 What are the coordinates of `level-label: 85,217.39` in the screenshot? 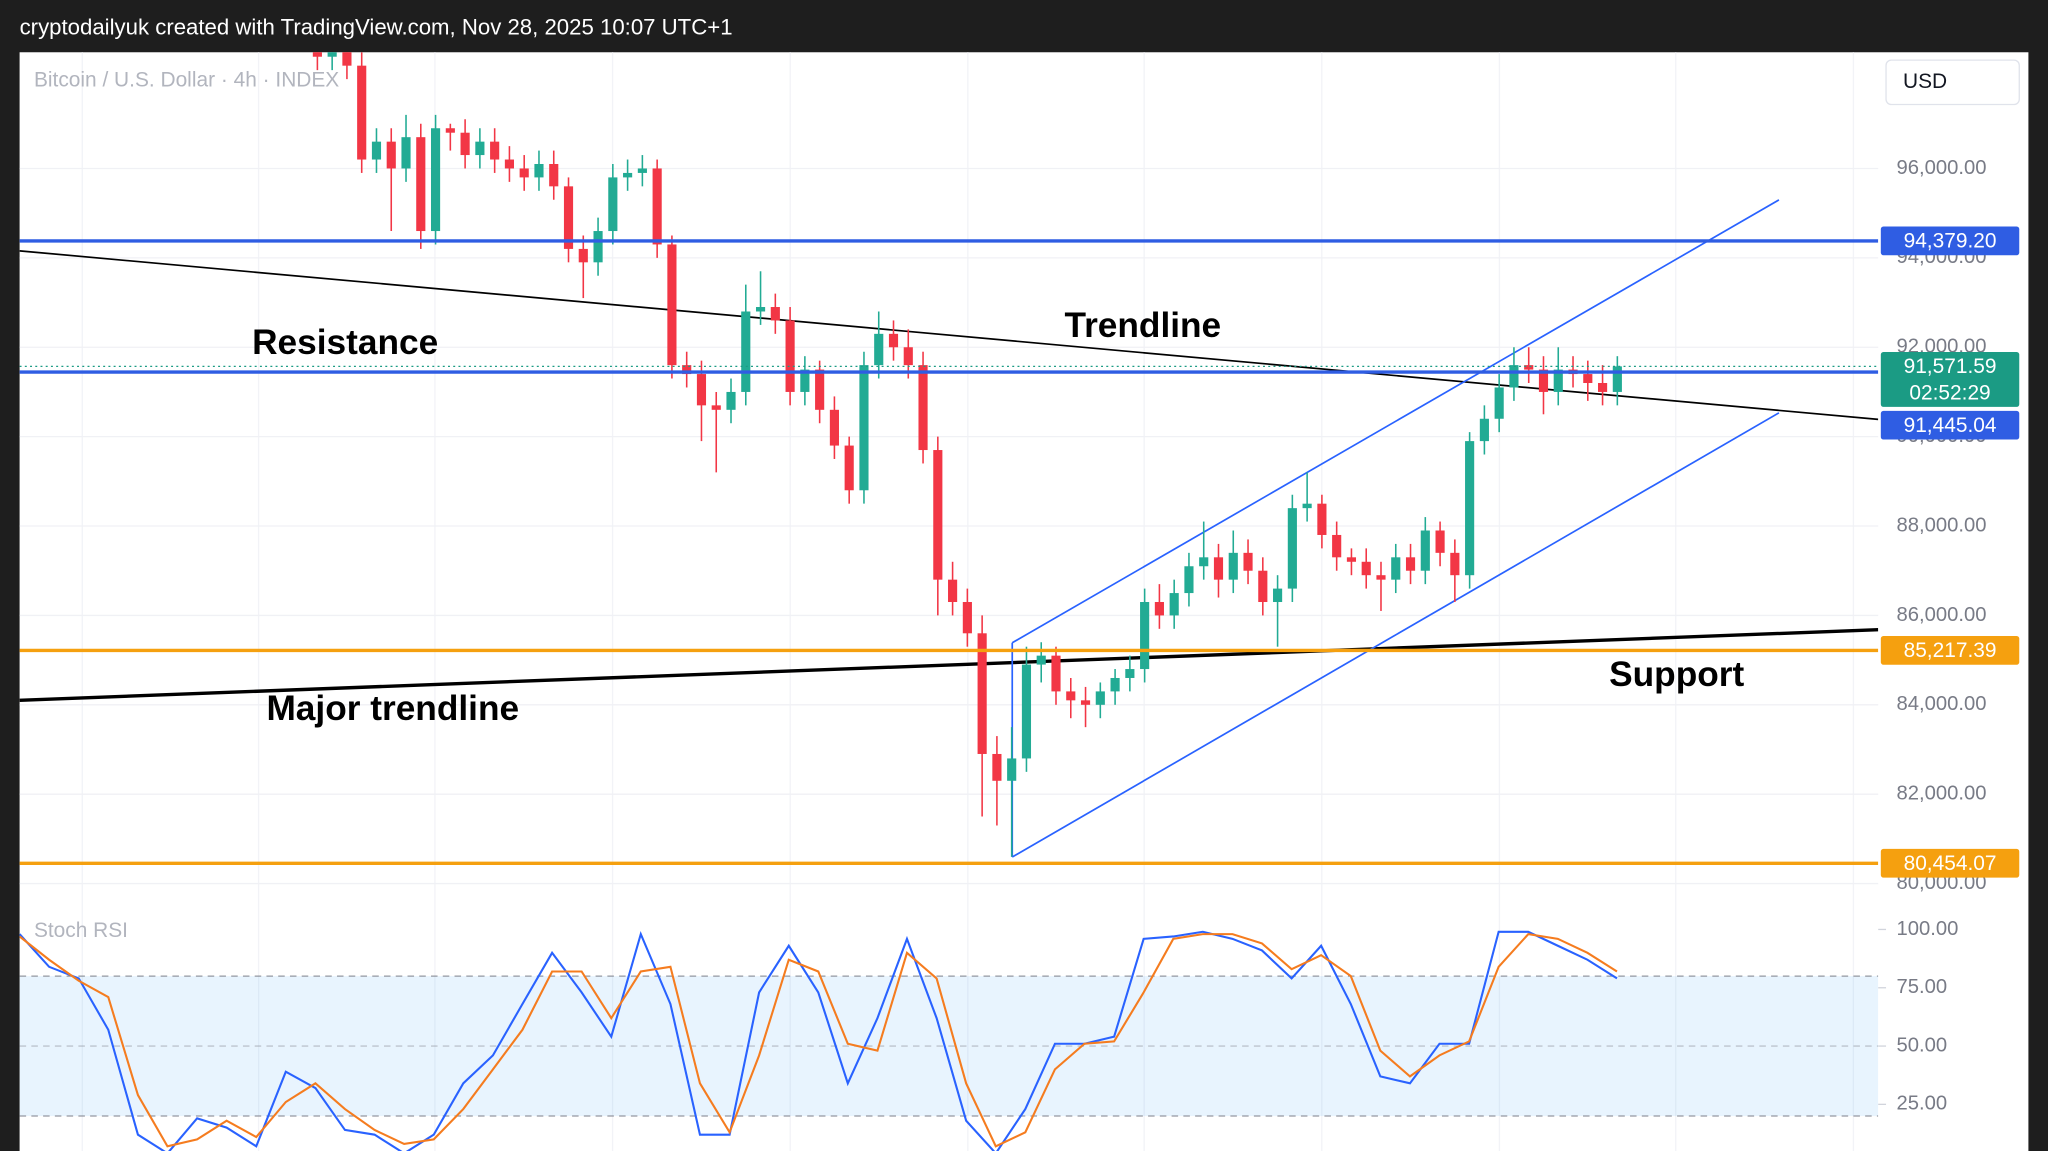 It's located at (1950, 650).